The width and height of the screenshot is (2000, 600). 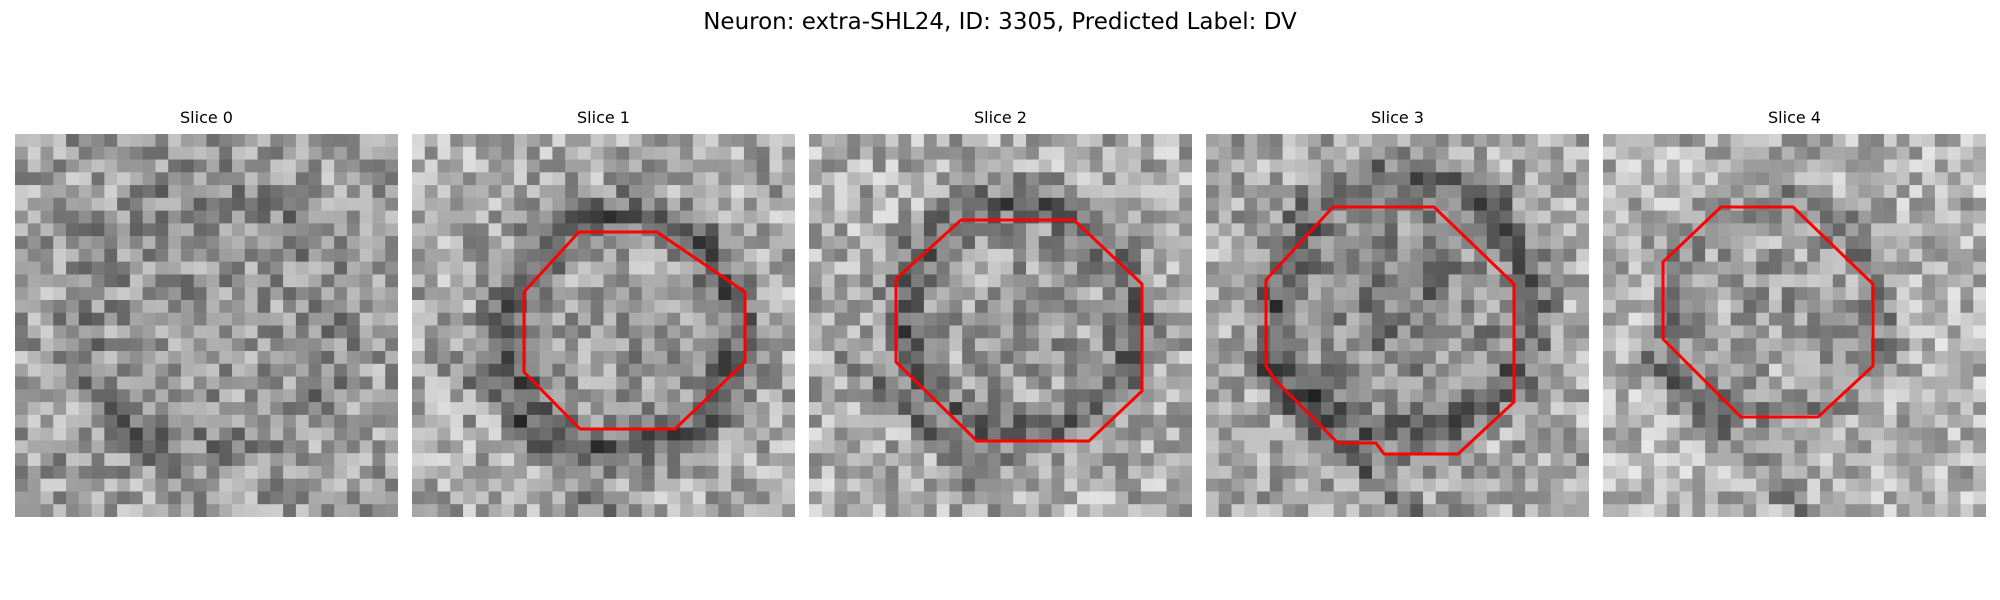 What do you see at coordinates (1000, 117) in the screenshot?
I see `slice-title-2: Slice 2` at bounding box center [1000, 117].